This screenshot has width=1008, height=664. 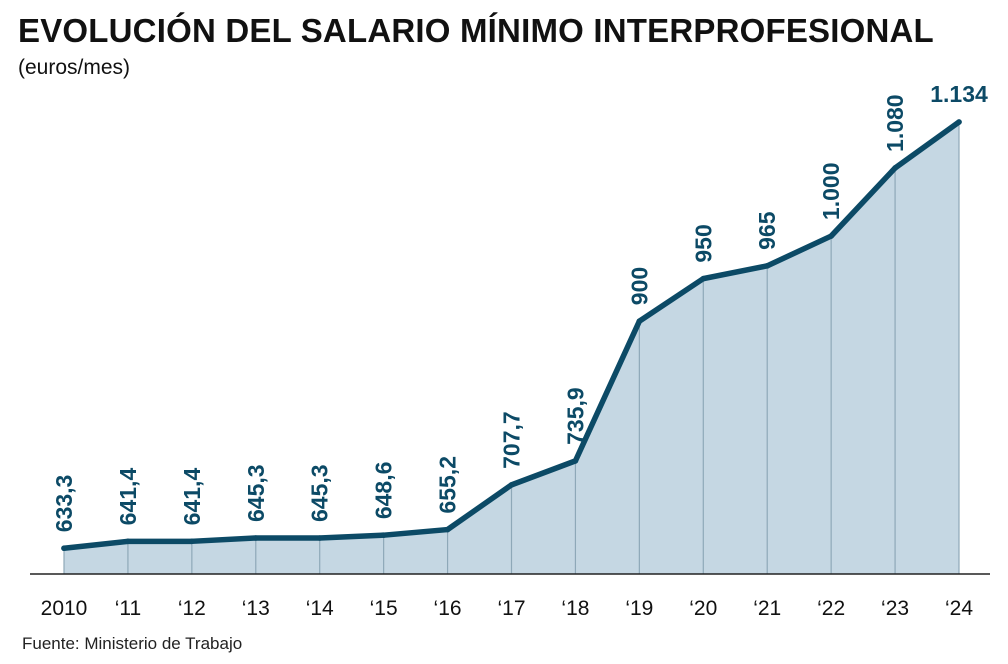 What do you see at coordinates (256, 608) in the screenshot?
I see `x-tick-label: ‘13` at bounding box center [256, 608].